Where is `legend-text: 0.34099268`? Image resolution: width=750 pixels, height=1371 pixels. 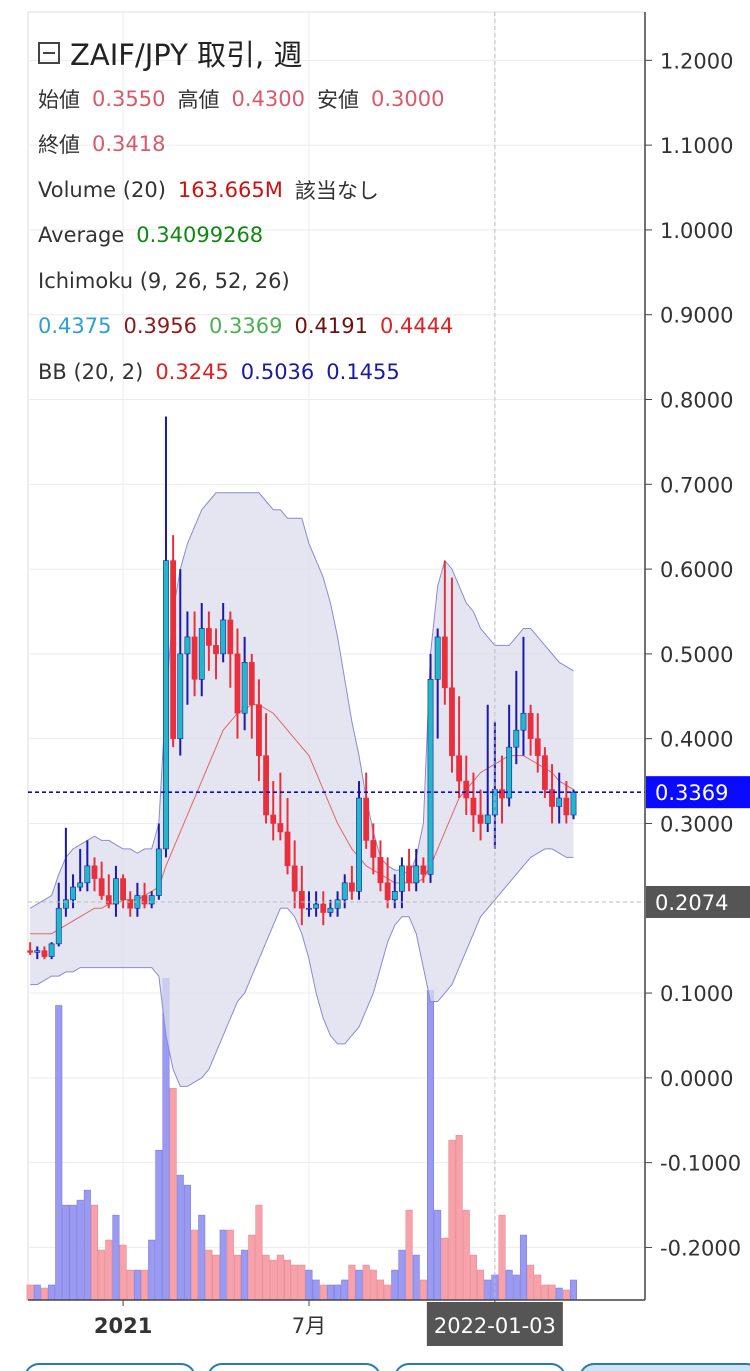
legend-text: 0.34099268 is located at coordinates (200, 235).